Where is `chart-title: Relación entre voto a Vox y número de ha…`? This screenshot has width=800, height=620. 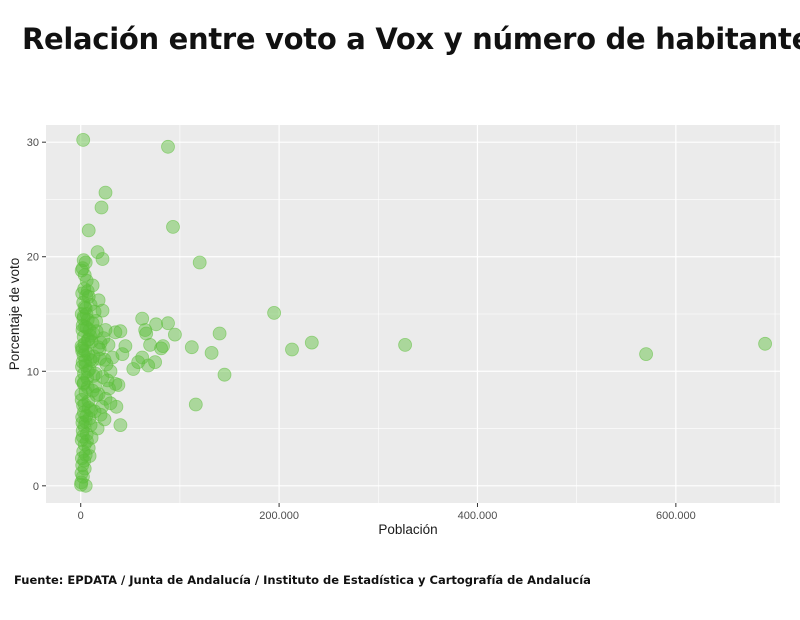 chart-title: Relación entre voto a Vox y número de ha… is located at coordinates (411, 39).